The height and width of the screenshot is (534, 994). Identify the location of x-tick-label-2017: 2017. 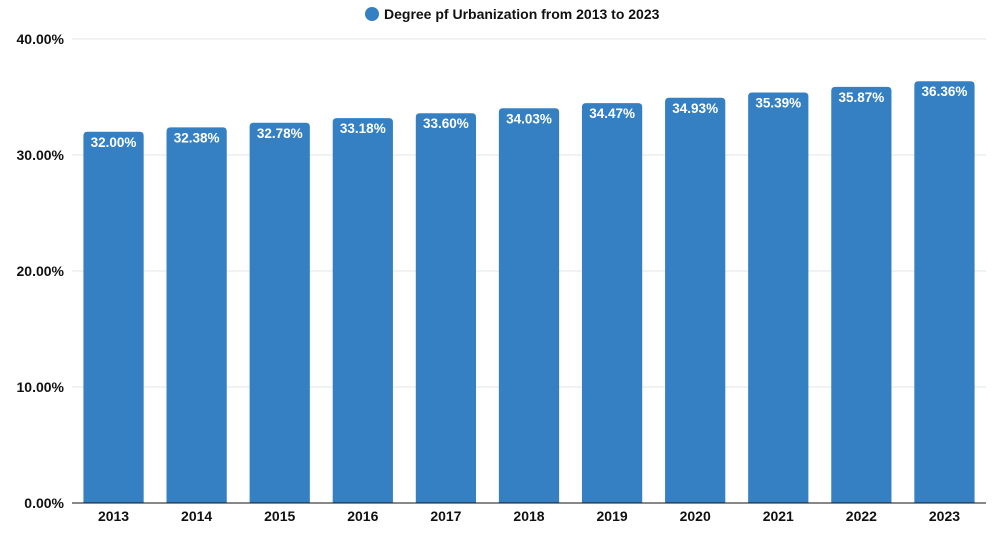
(445, 516).